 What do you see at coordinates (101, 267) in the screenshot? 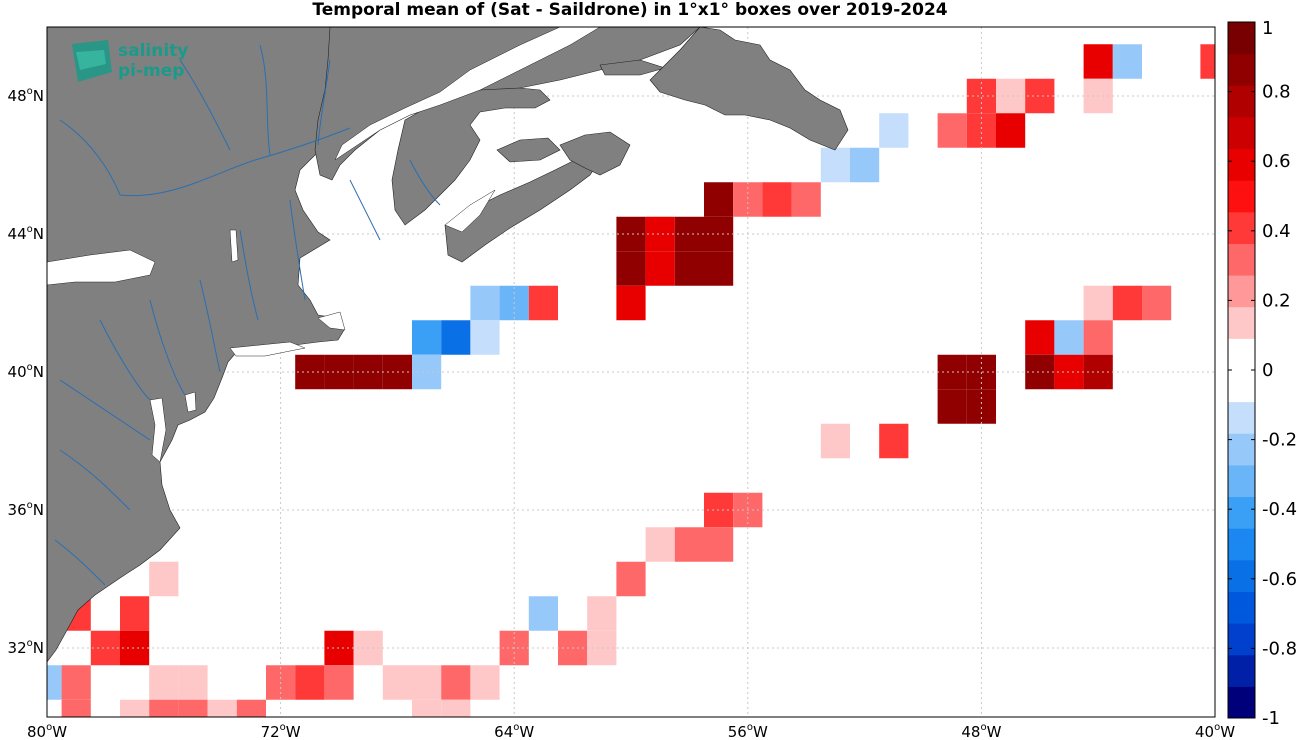
I see `lake-ontario` at bounding box center [101, 267].